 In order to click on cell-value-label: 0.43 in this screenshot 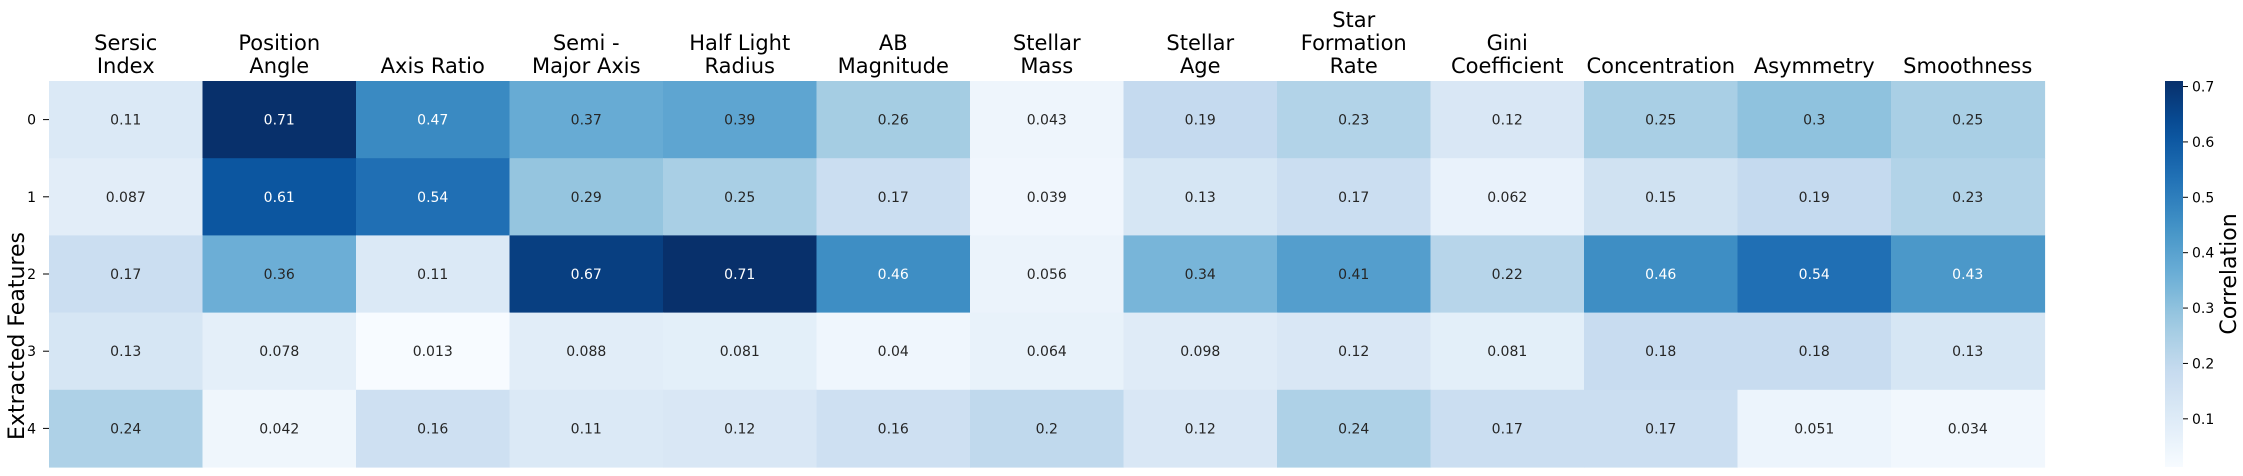, I will do `click(1967, 275)`.